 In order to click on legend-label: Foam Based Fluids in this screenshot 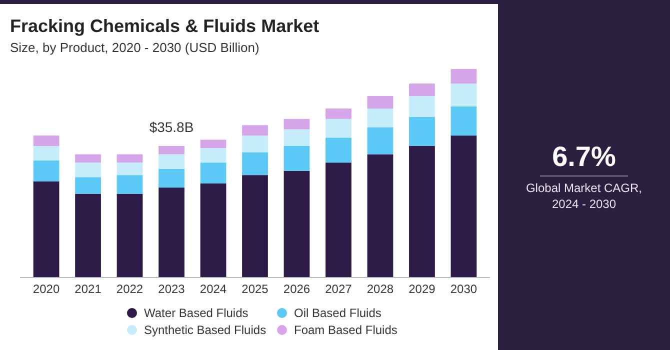, I will do `click(346, 330)`.